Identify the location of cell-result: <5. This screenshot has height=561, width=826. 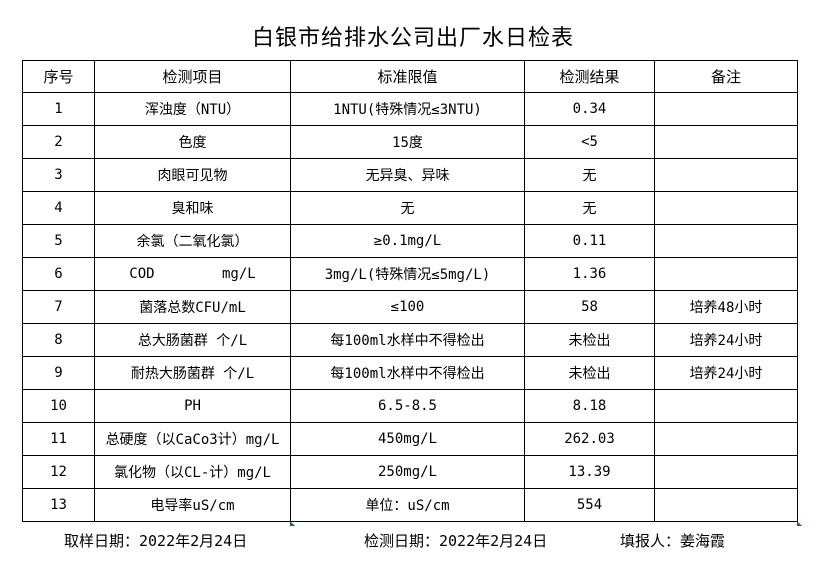
(589, 142).